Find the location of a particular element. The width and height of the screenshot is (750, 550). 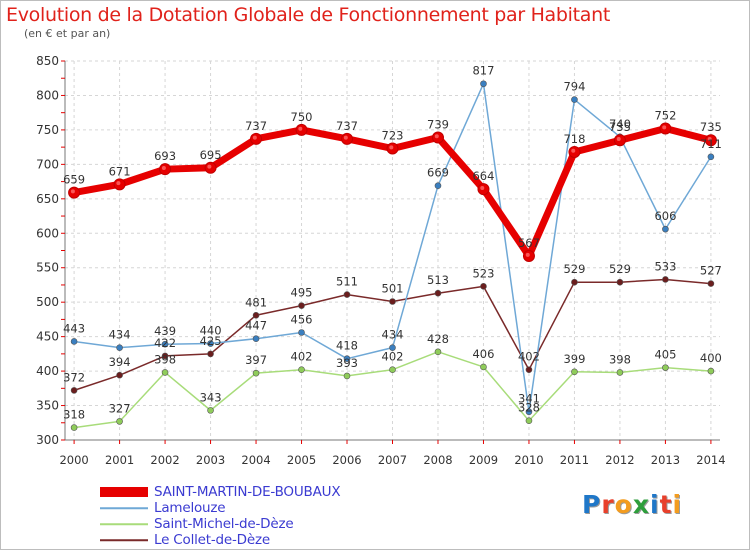

proxiti-logo: Proxiti is located at coordinates (632, 504).